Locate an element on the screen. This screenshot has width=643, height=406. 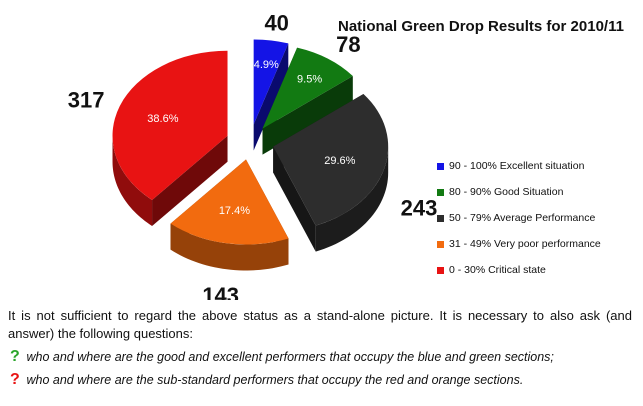
slice-outer-wall-critical is located at coordinates (132, 180).